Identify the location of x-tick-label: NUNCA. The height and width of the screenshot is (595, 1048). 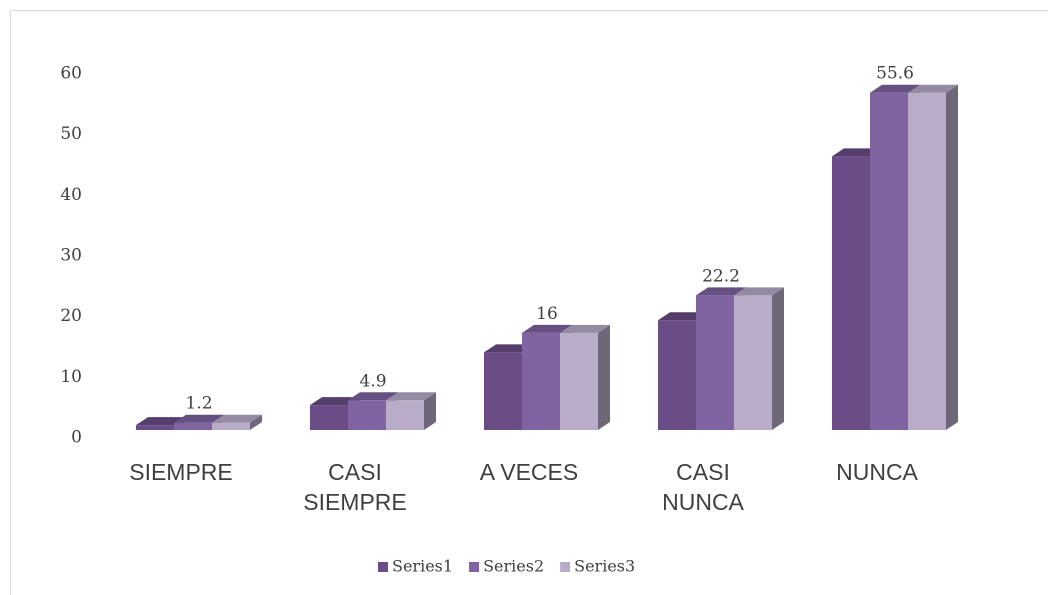
(877, 472).